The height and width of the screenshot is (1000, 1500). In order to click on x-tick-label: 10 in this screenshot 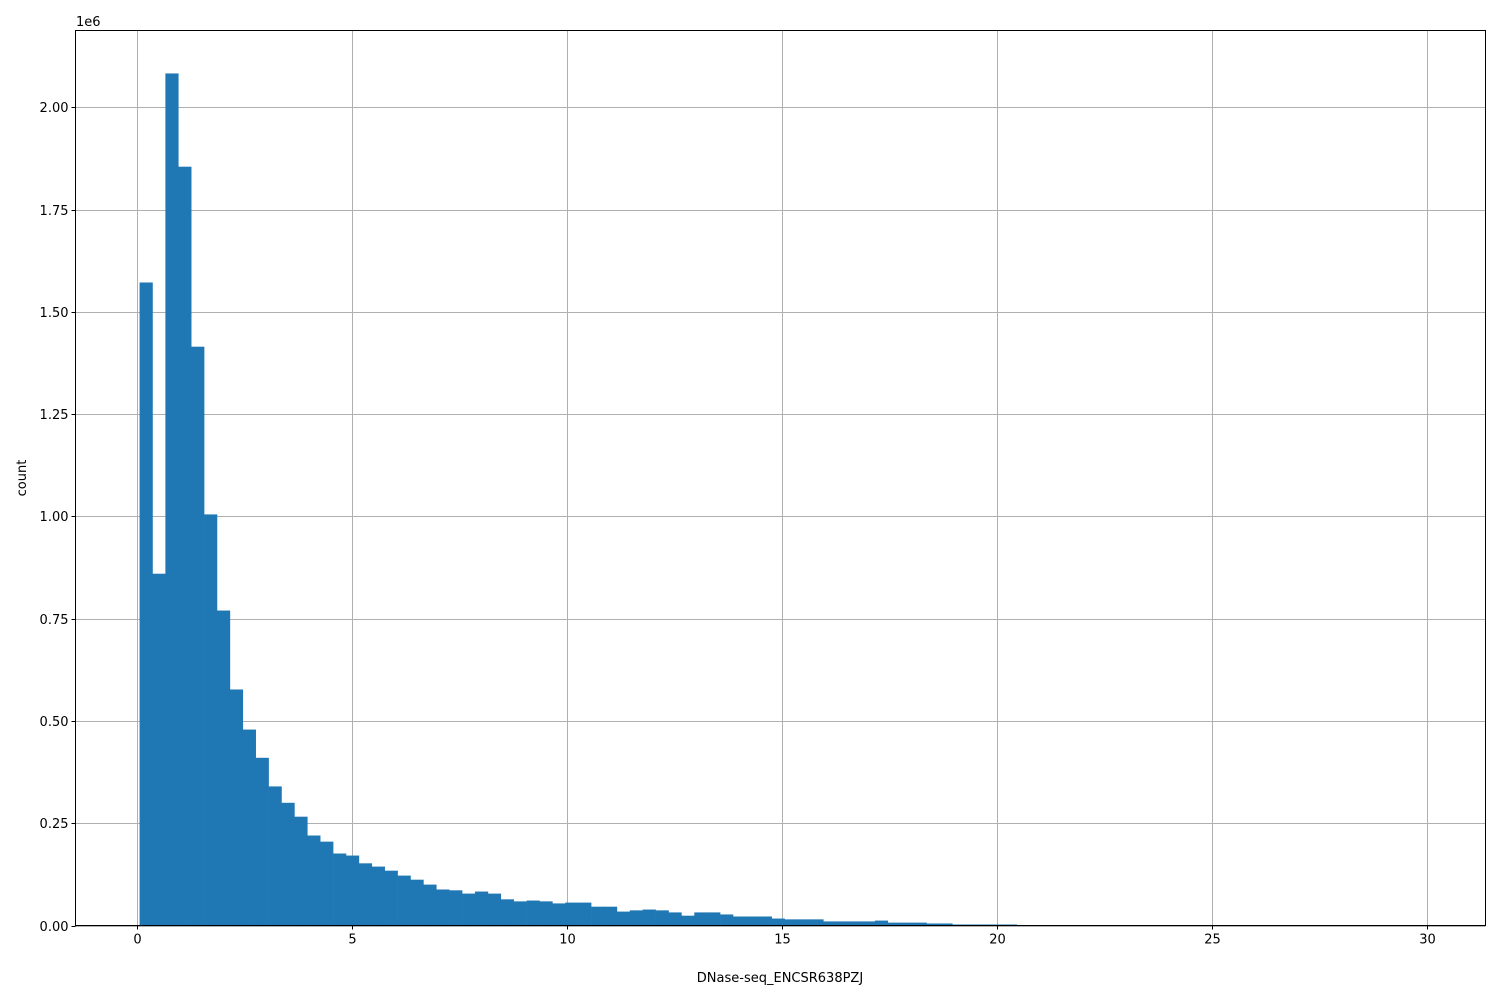, I will do `click(567, 940)`.